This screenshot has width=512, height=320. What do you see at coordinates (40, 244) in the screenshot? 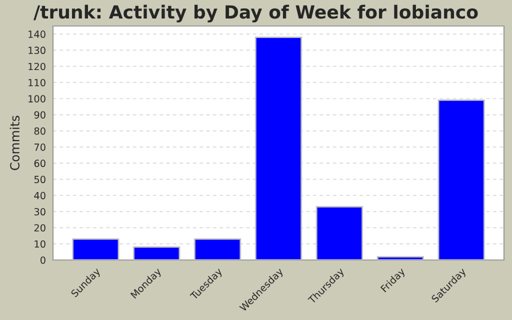
I see `y-tick-label: 10` at bounding box center [40, 244].